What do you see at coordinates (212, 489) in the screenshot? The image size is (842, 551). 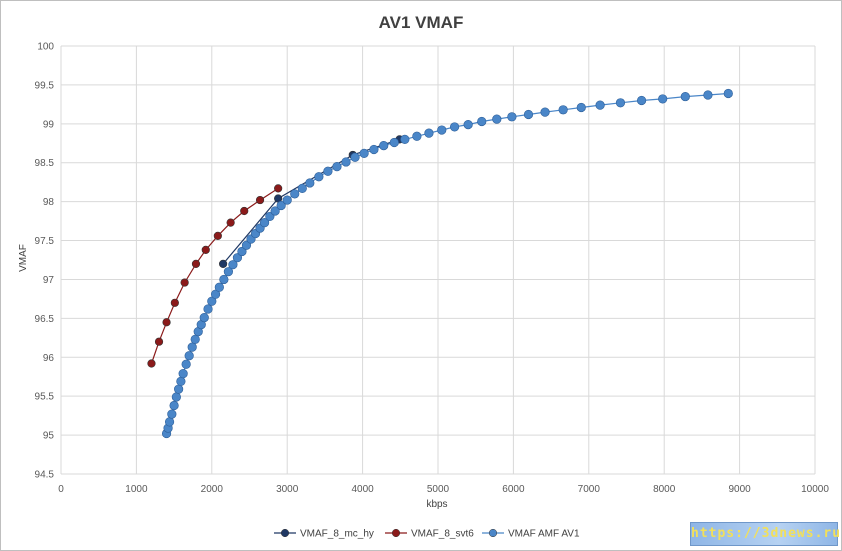 I see `x-tick-label: 2000` at bounding box center [212, 489].